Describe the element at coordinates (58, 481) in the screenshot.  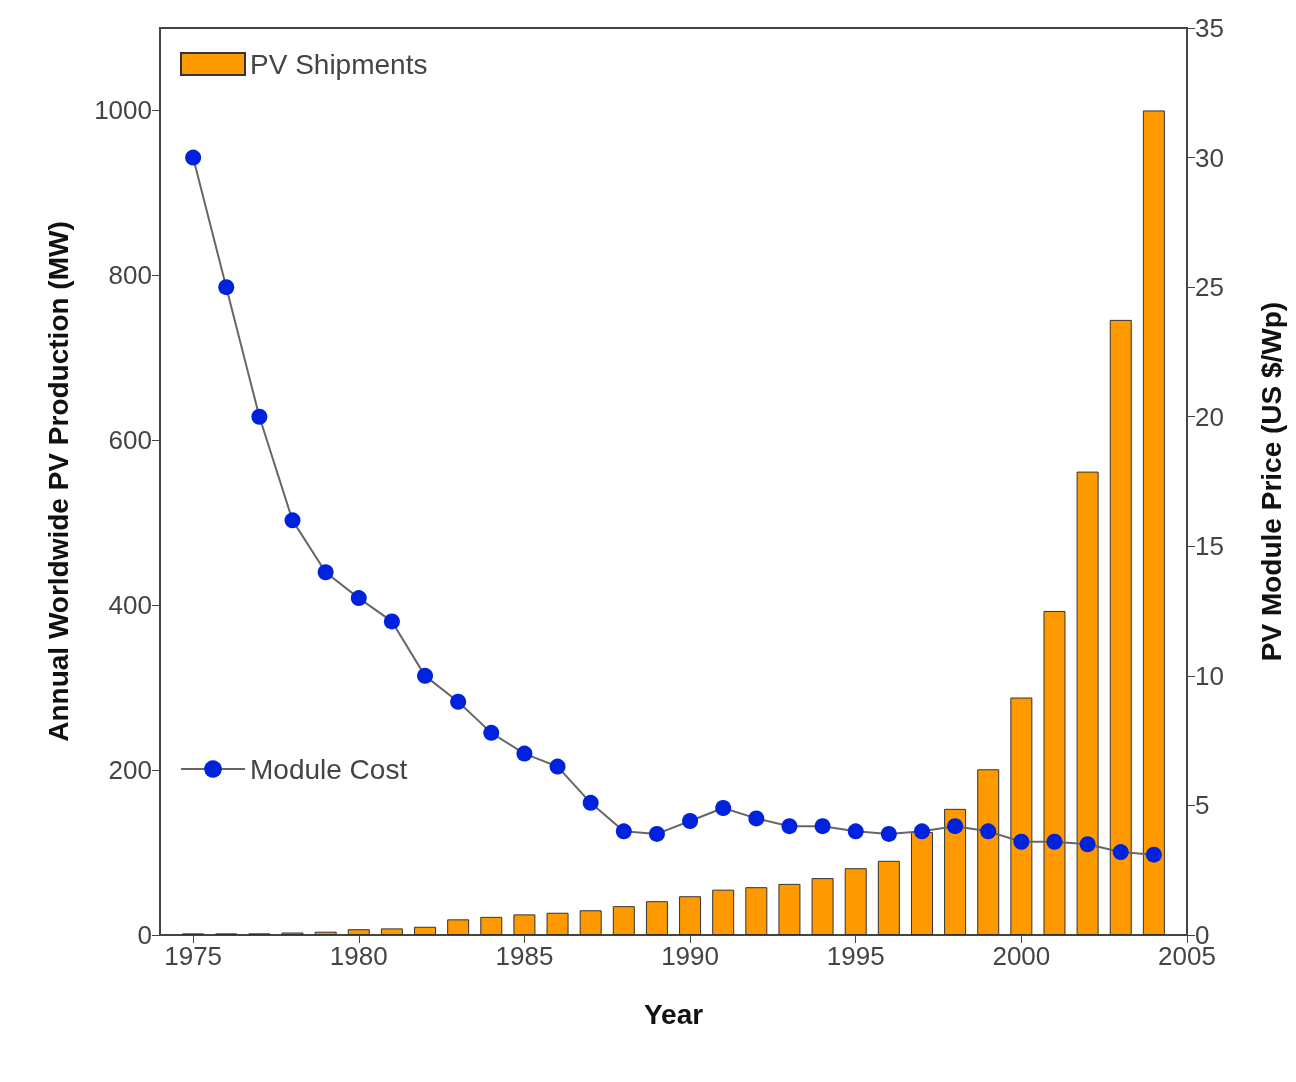
I see `y-axis-title: Annual Worldwide PV Production (MW)` at that location.